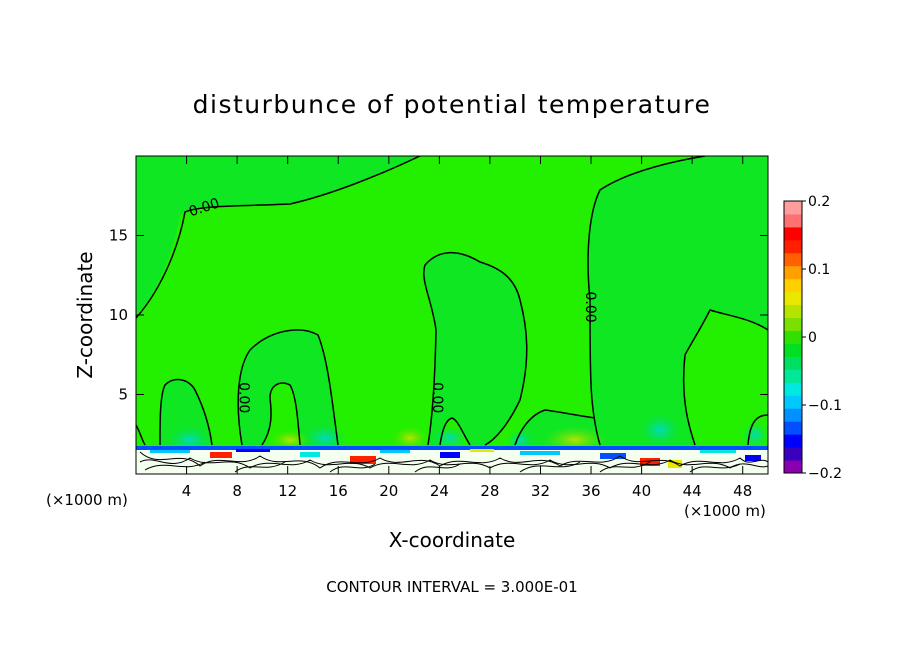 This screenshot has height=654, width=904. I want to click on x-tick-label: 28, so click(489, 491).